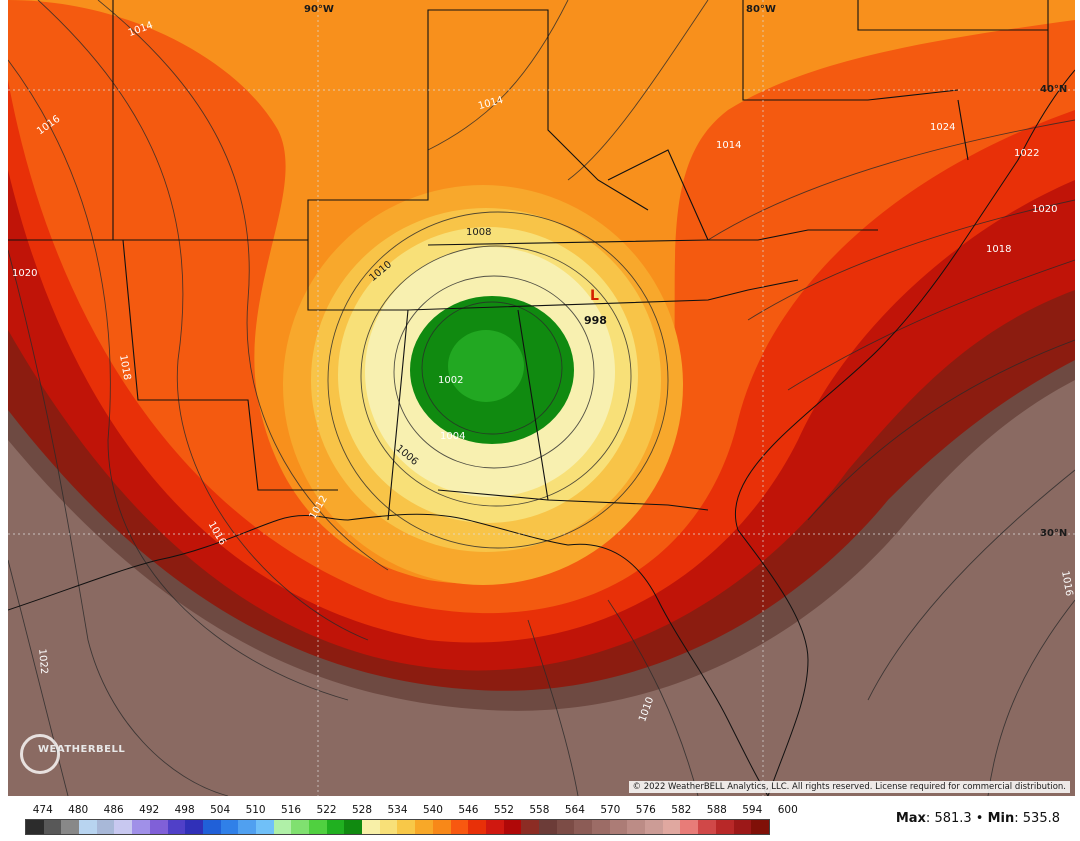 This screenshot has width=1080, height=841. What do you see at coordinates (113, 810) in the screenshot?
I see `colorbar-label: 486` at bounding box center [113, 810].